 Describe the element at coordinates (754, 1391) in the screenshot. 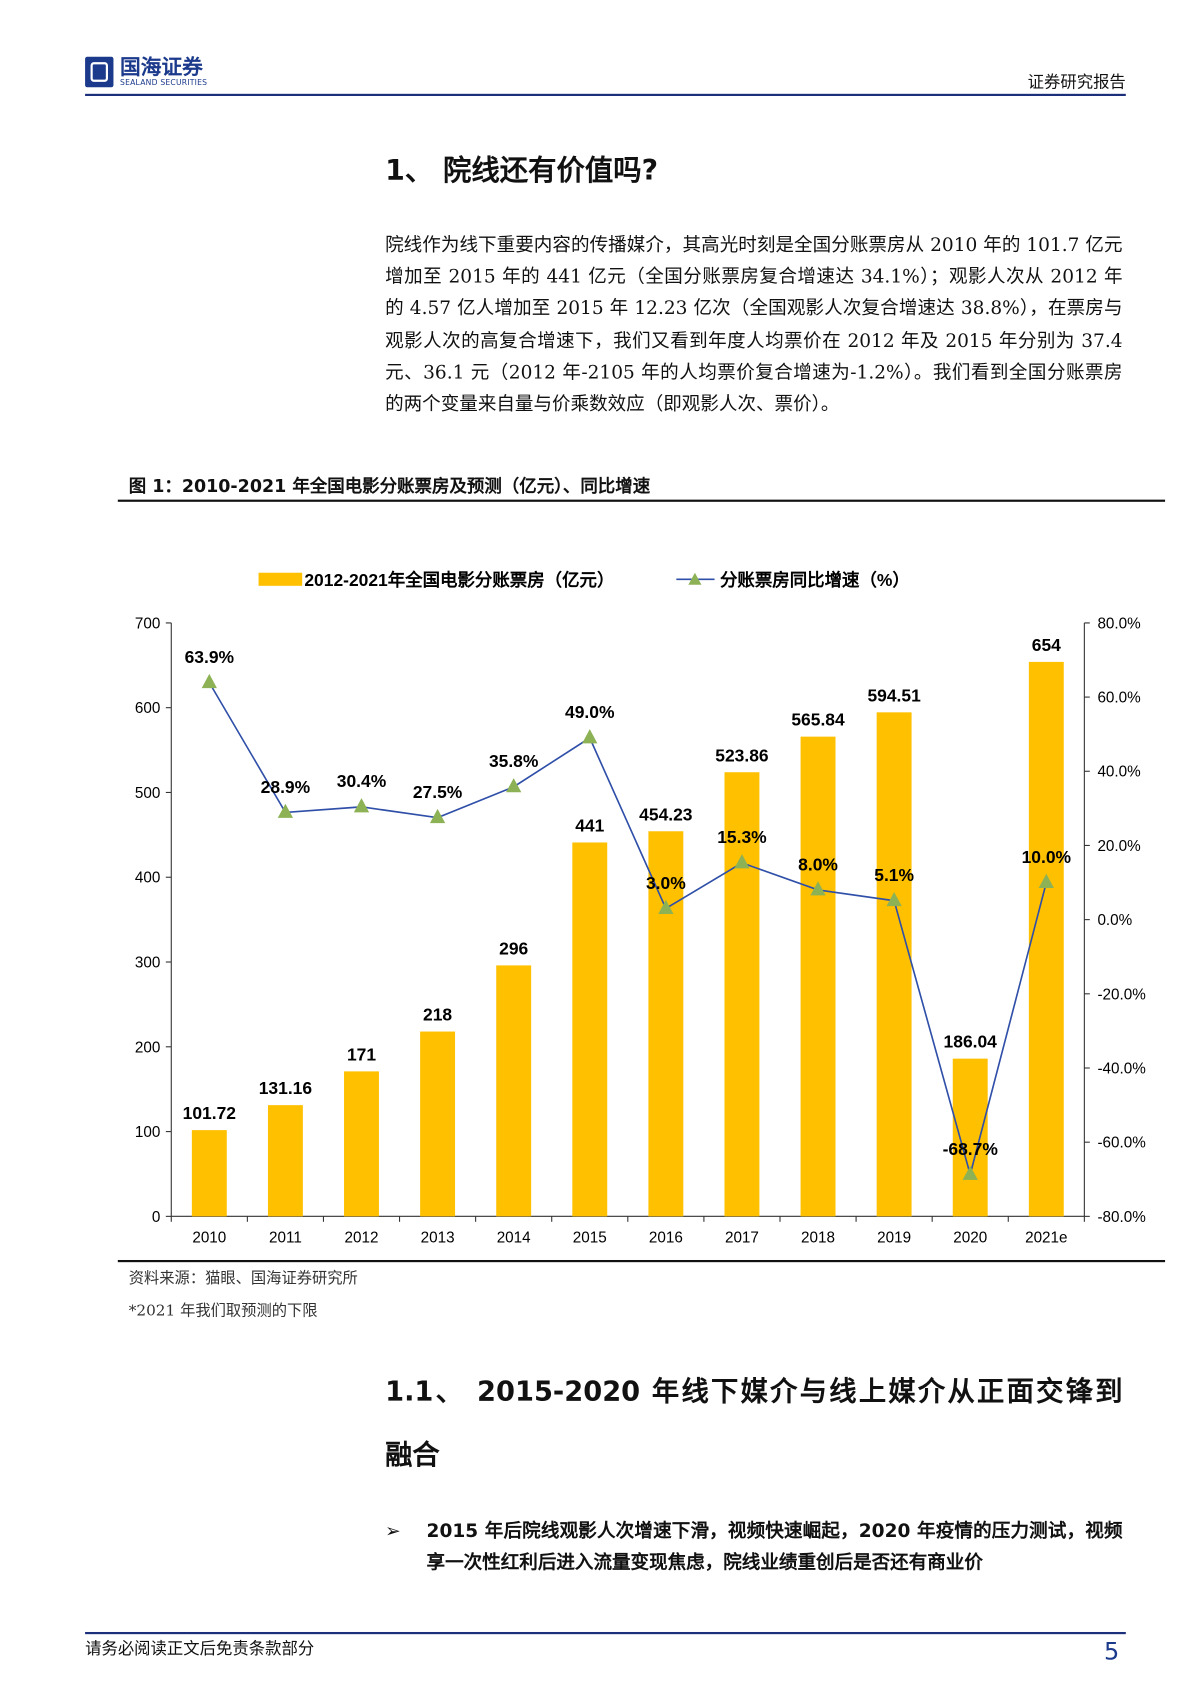

I see `subsection-title-line1: 1.1、 2015-2020 年线下媒介与线上媒介从正面交锋到` at that location.